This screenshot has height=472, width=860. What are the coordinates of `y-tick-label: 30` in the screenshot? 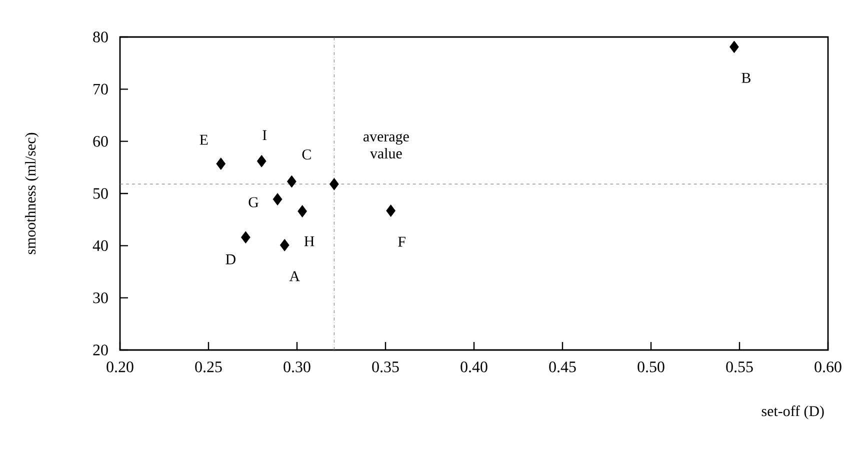 It's located at (100, 298).